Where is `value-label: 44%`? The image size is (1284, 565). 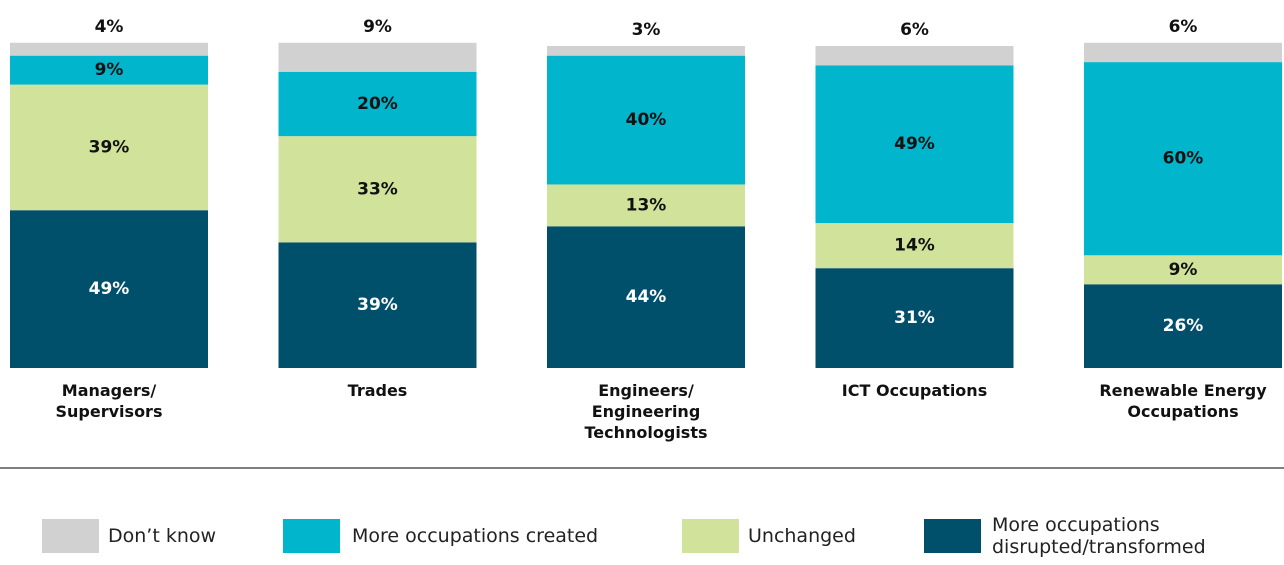
value-label: 44% is located at coordinates (646, 297).